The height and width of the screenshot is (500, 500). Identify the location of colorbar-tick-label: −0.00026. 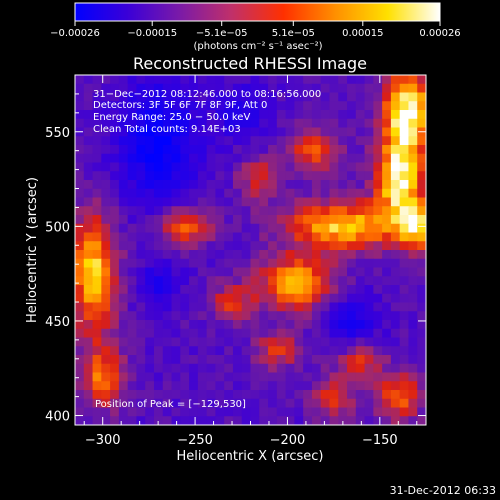
(75, 33).